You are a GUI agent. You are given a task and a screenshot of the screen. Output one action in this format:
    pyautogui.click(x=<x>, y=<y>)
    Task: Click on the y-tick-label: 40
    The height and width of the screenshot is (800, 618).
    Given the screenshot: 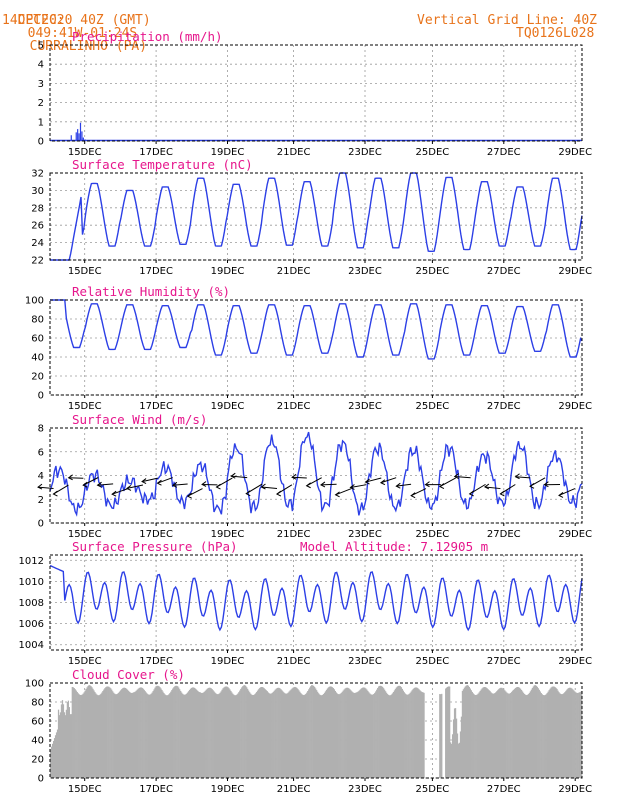 What is the action you would take?
    pyautogui.click(x=37, y=358)
    